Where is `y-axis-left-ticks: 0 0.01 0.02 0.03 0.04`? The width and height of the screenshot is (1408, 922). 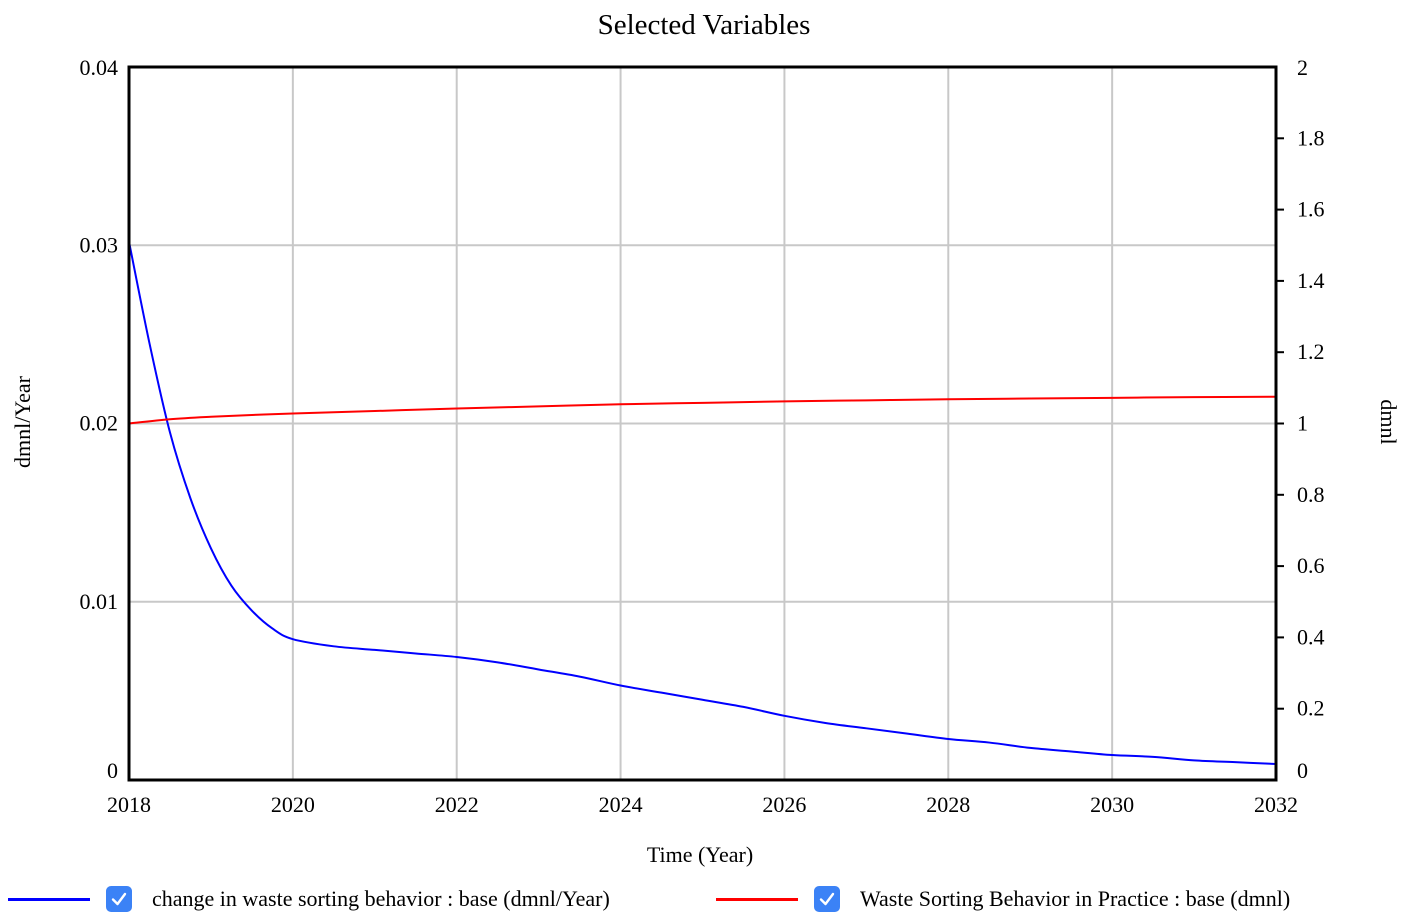
y-axis-left-ticks: 0 0.01 0.02 0.03 0.04 is located at coordinates (99, 419).